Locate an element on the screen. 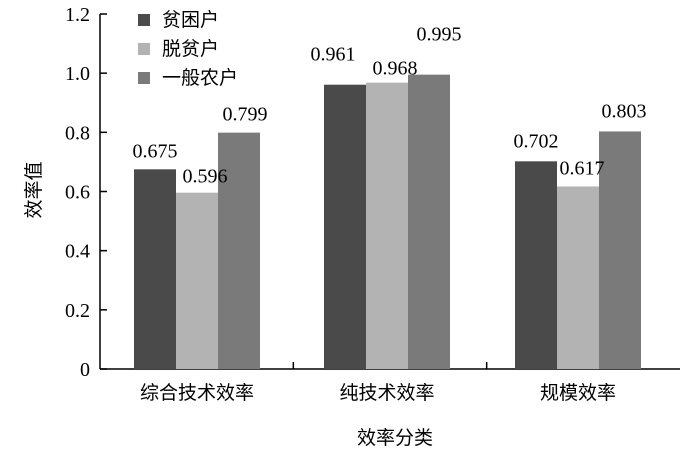  y-tick-label: 0 is located at coordinates (85, 370).